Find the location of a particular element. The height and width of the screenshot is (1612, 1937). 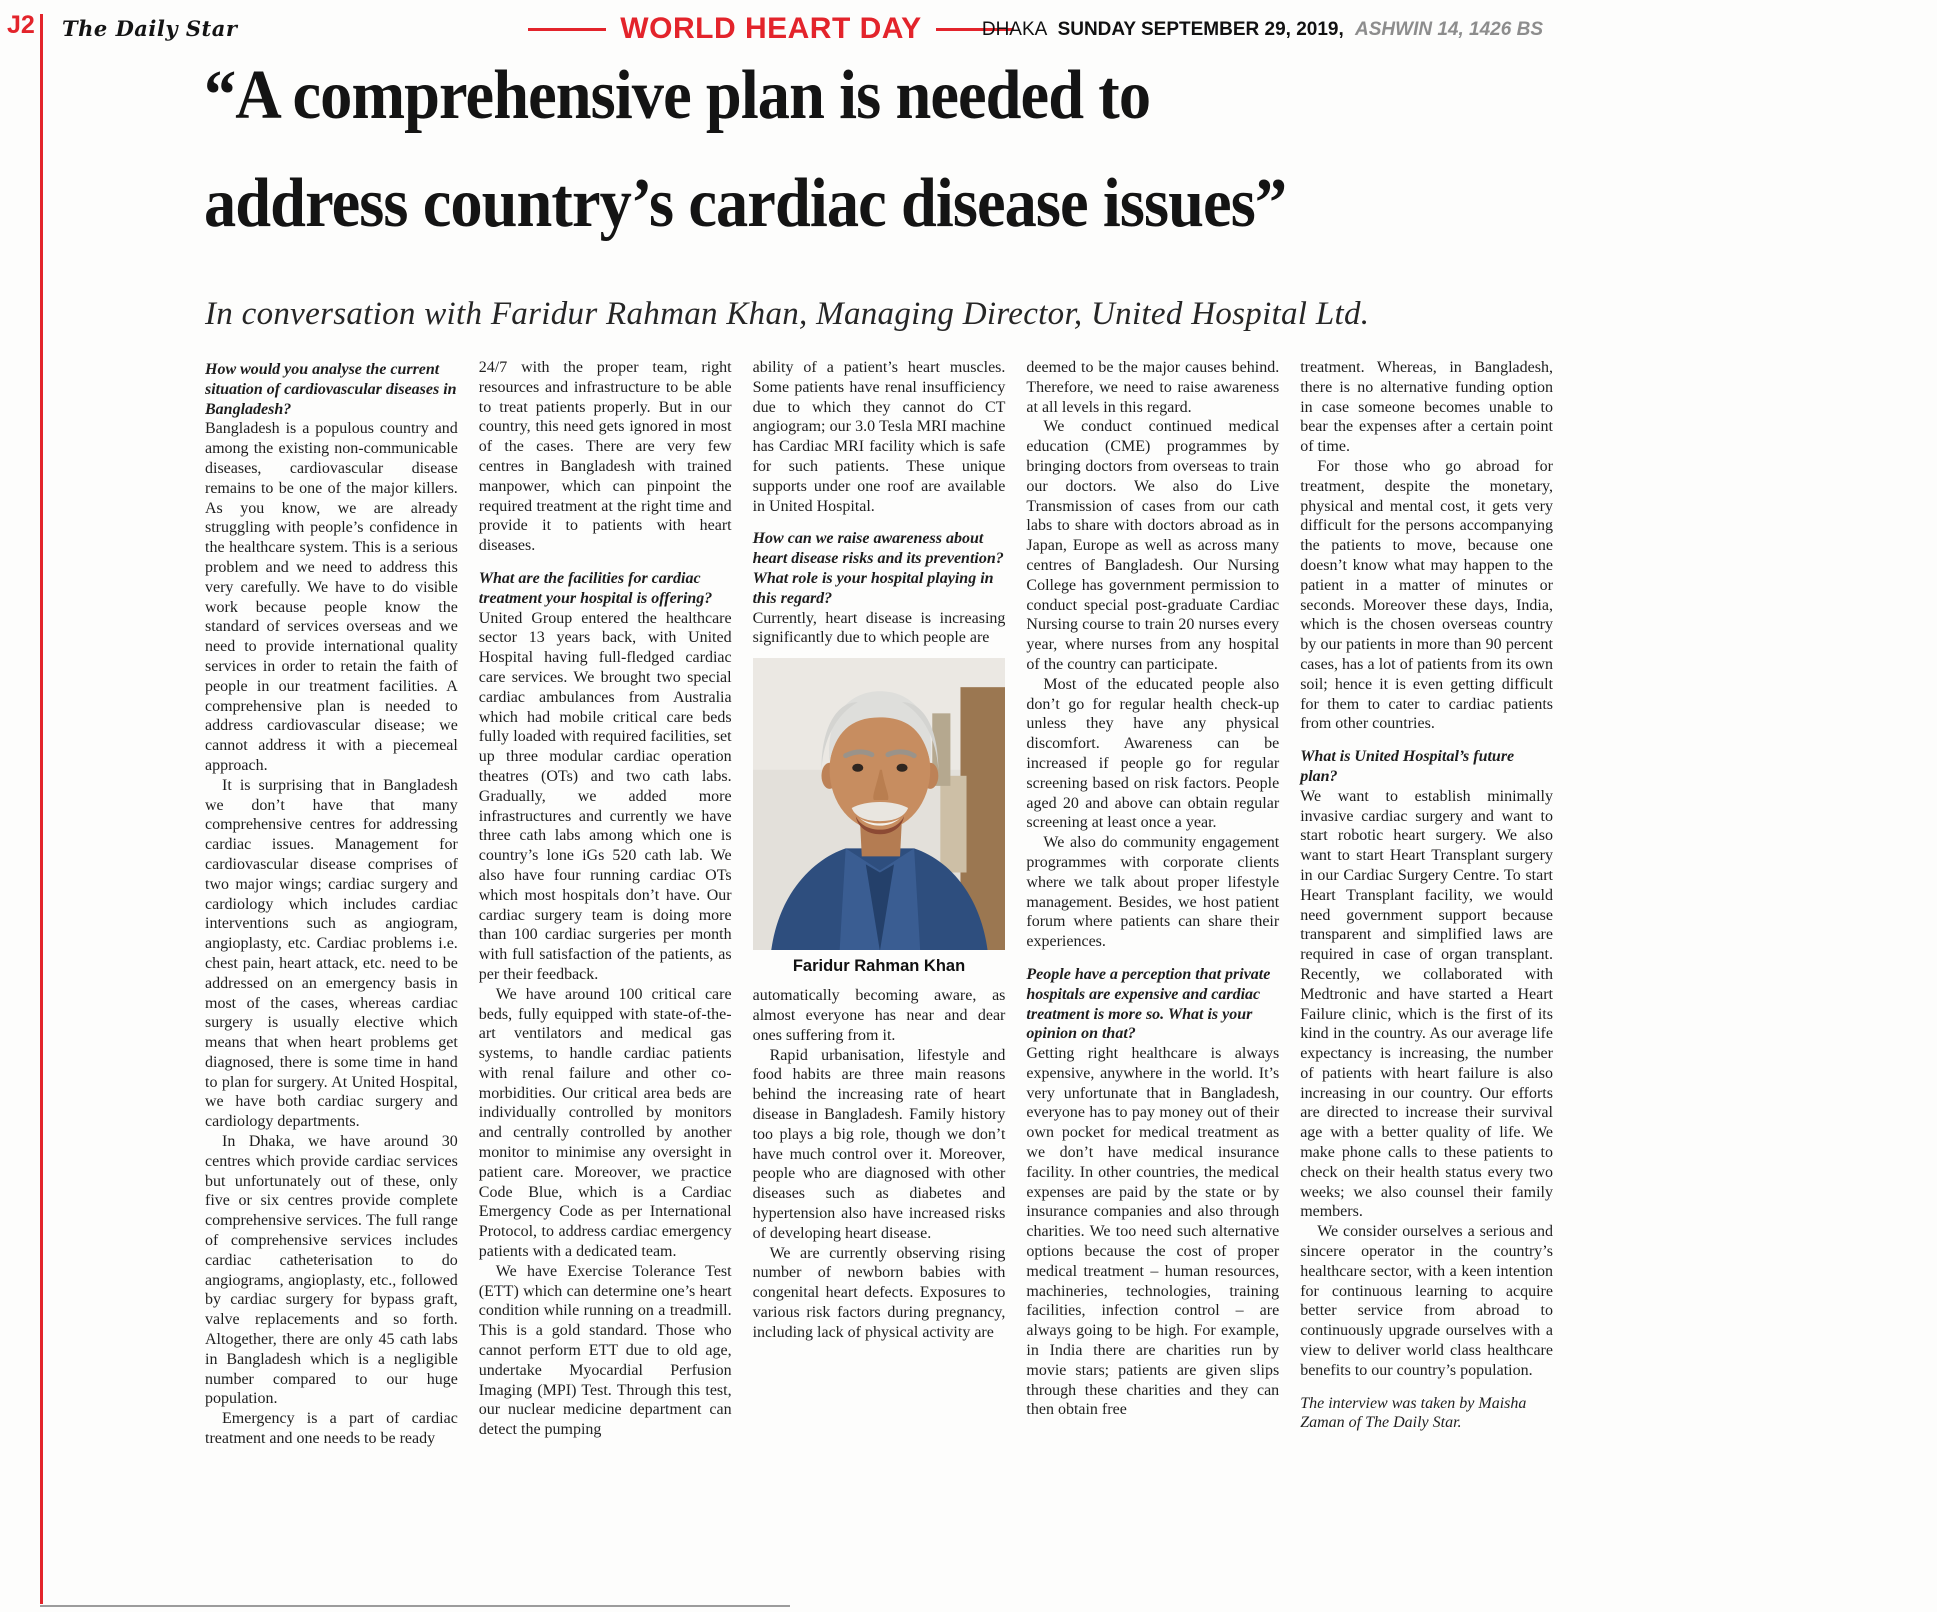

dateline-city: DHAKA is located at coordinates (1014, 29).